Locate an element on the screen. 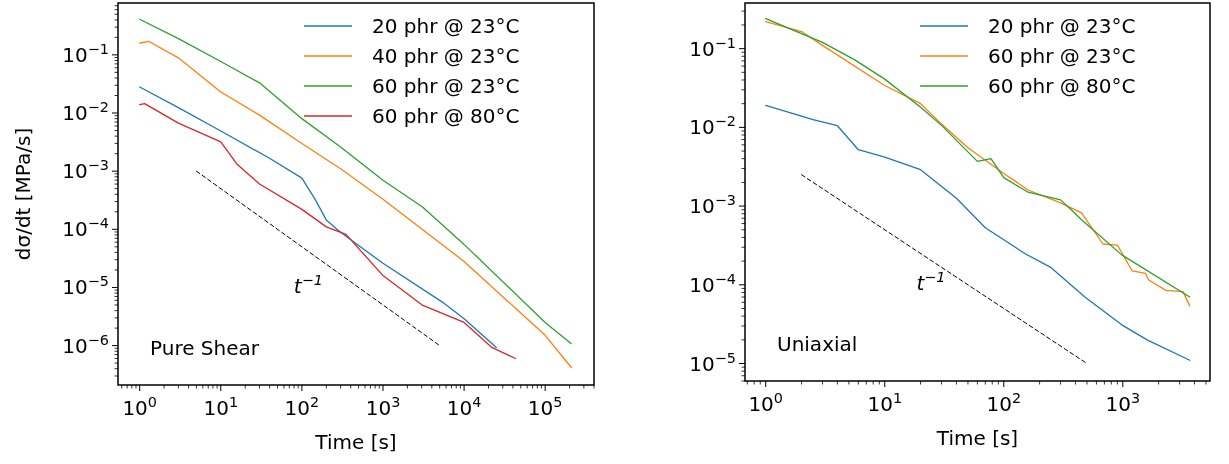 The image size is (1229, 464). annotation: Pure Shear is located at coordinates (205, 348).